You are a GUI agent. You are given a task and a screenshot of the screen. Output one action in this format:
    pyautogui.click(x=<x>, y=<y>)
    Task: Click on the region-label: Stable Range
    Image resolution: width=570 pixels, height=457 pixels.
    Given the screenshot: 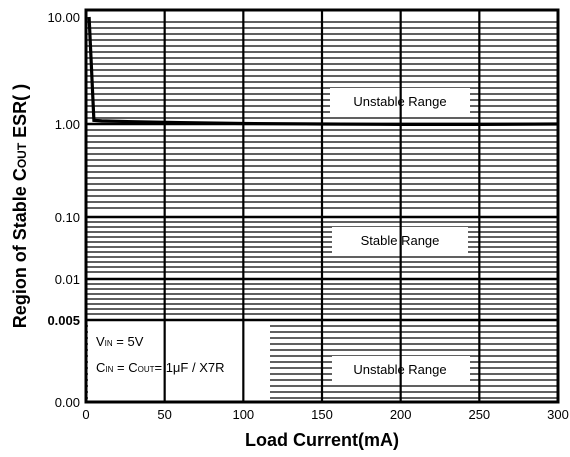 What is the action you would take?
    pyautogui.click(x=400, y=240)
    